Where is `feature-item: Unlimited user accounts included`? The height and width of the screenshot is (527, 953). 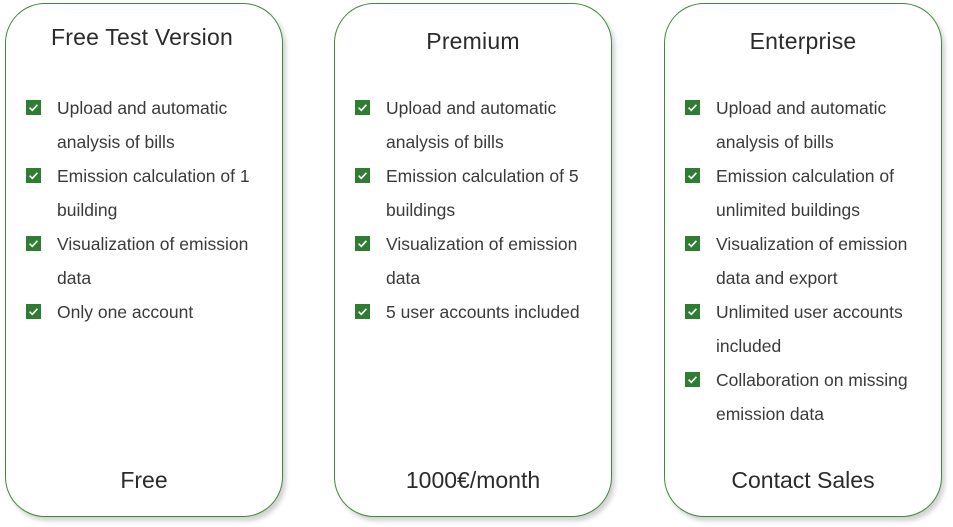 feature-item: Unlimited user accounts included is located at coordinates (808, 329).